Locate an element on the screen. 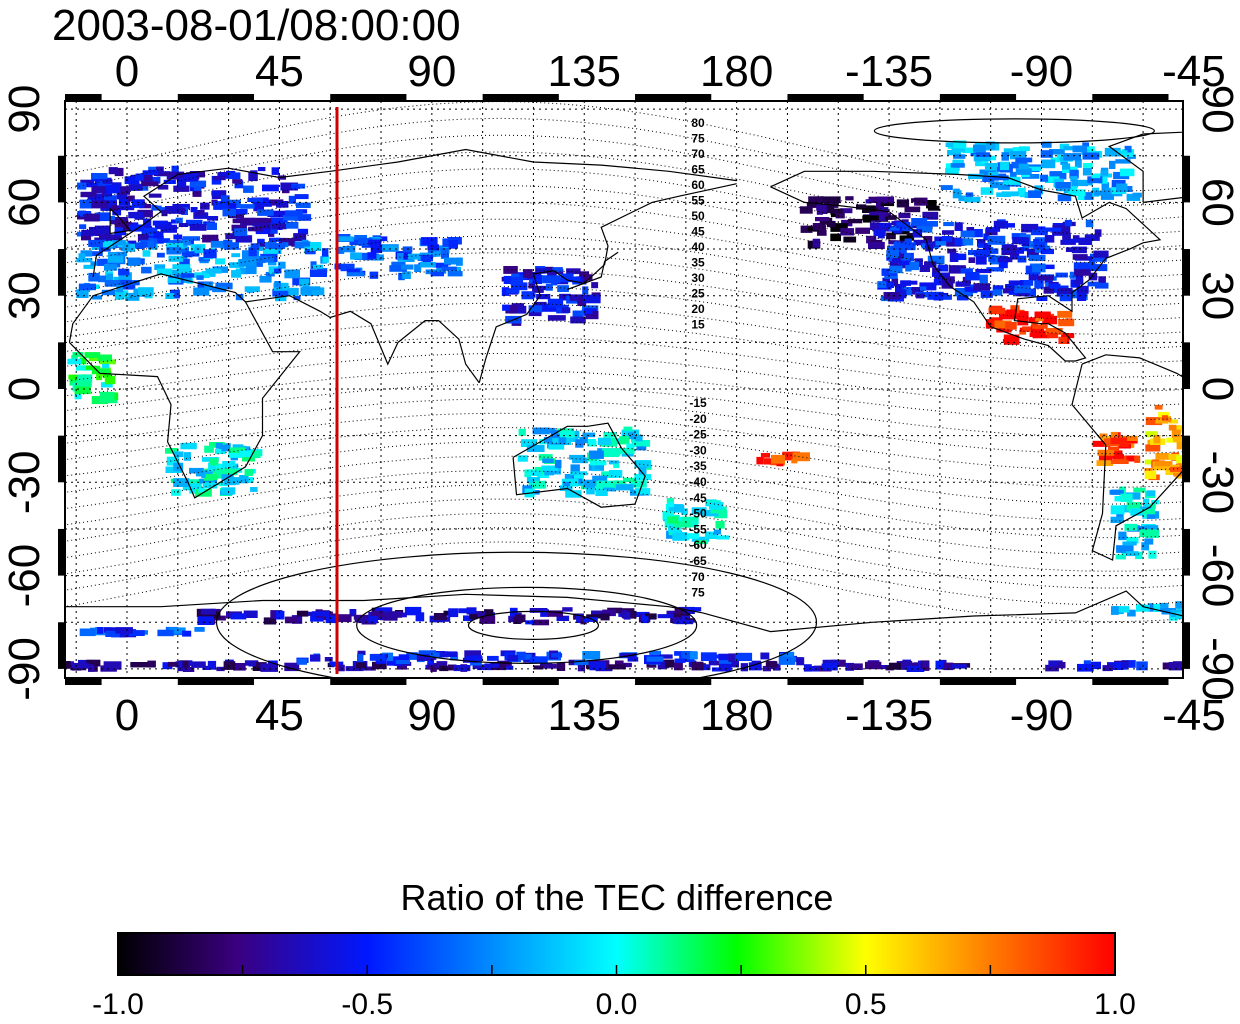 The image size is (1240, 1024). longitude-tick-label: -45 is located at coordinates (1194, 715).